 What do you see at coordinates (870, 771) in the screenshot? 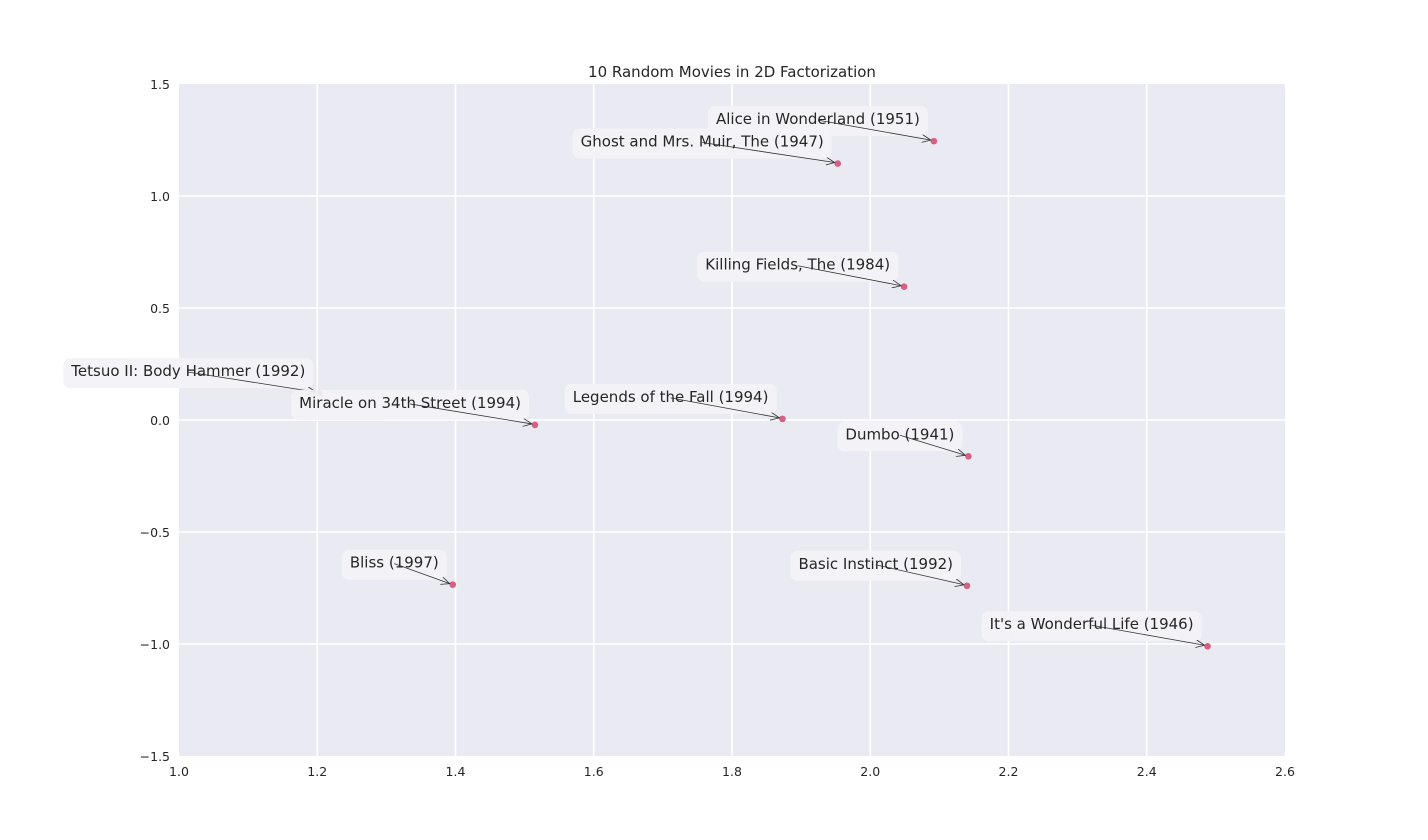
I see `x-tick-label: 2.0` at bounding box center [870, 771].